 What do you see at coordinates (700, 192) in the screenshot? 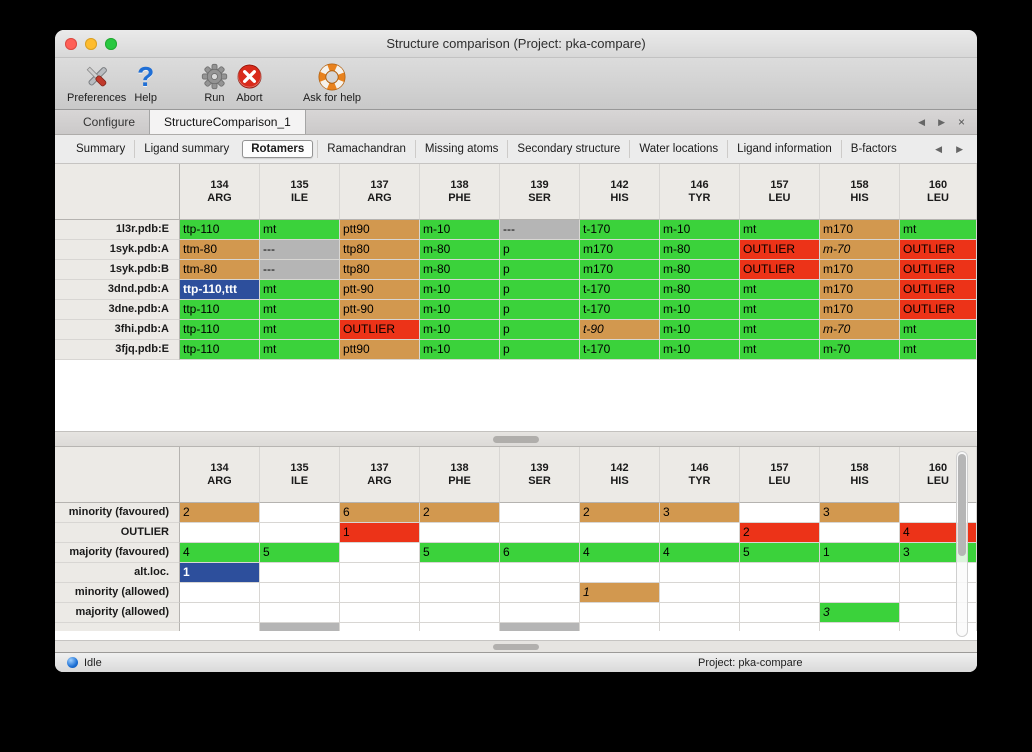
I see `column-header-146: 146 TYR` at bounding box center [700, 192].